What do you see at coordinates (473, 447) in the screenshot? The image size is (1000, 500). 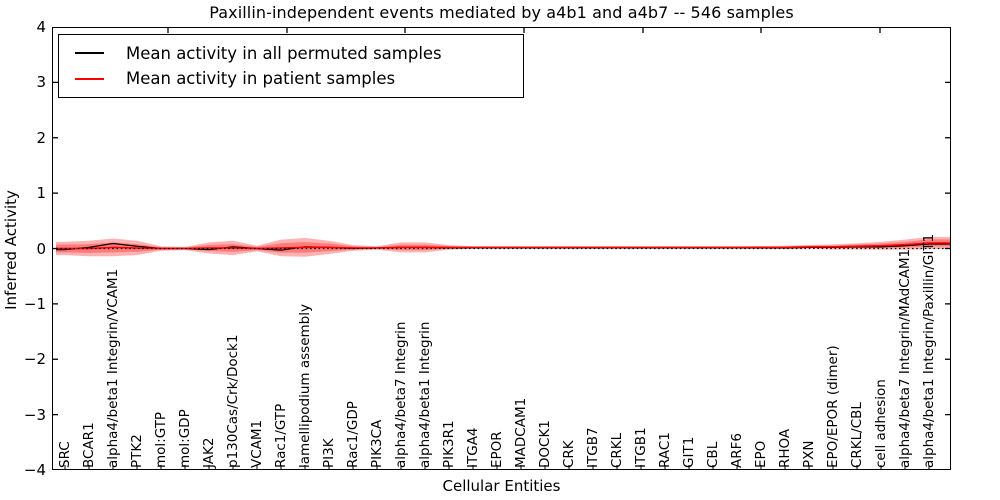 I see `category-label: ITGA4` at bounding box center [473, 447].